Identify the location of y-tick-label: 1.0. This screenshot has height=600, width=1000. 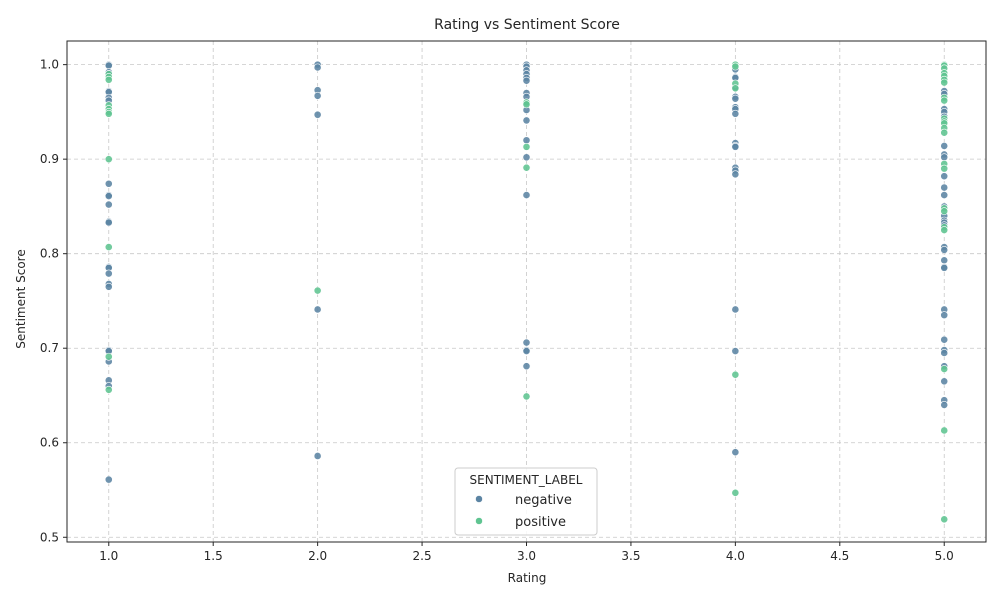
(49, 65).